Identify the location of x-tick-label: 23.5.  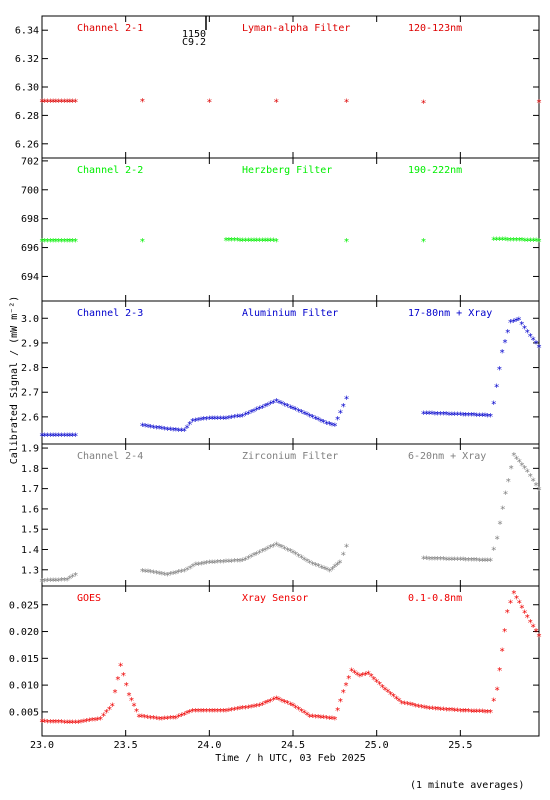
(126, 745).